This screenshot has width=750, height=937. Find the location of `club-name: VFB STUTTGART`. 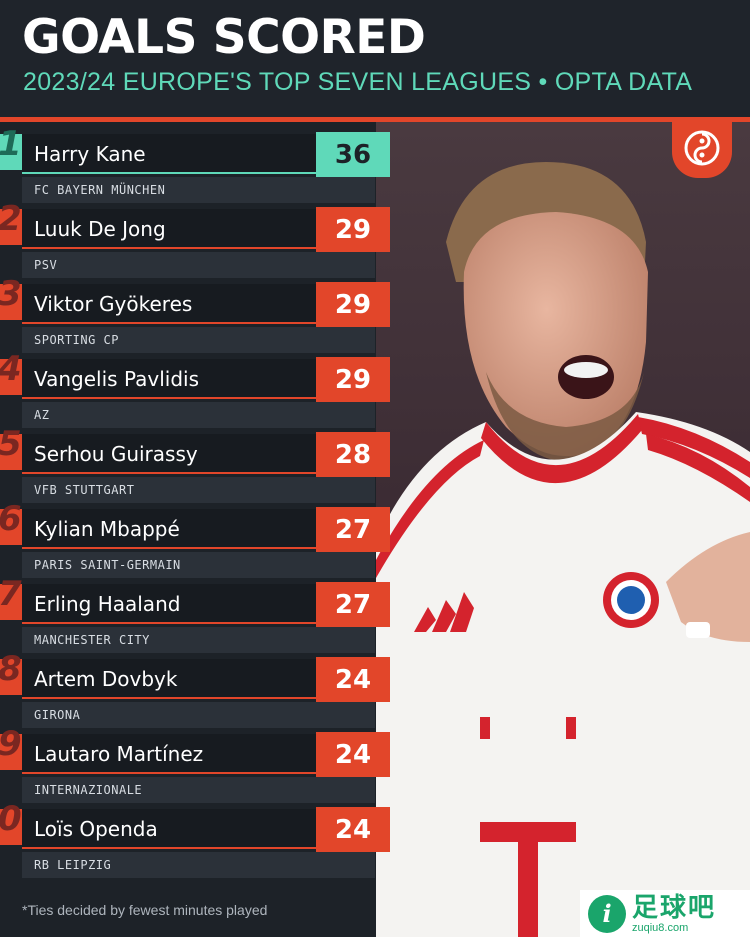

club-name: VFB STUTTGART is located at coordinates (198, 490).